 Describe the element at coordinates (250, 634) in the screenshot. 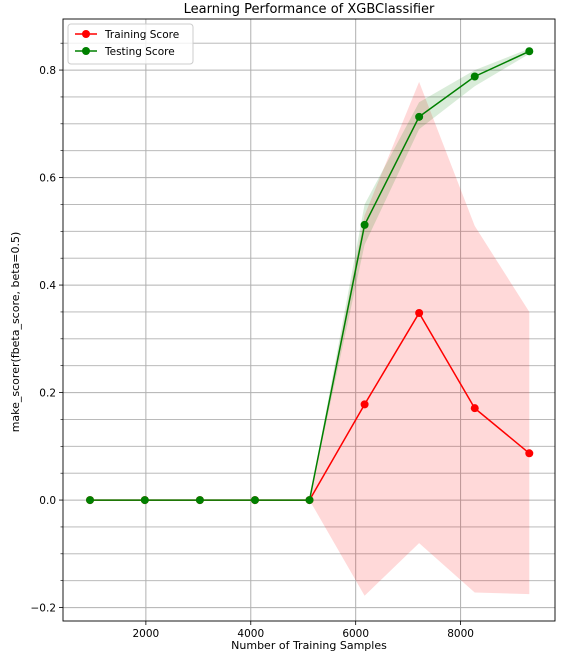

I see `x-tick-label: 4000` at that location.